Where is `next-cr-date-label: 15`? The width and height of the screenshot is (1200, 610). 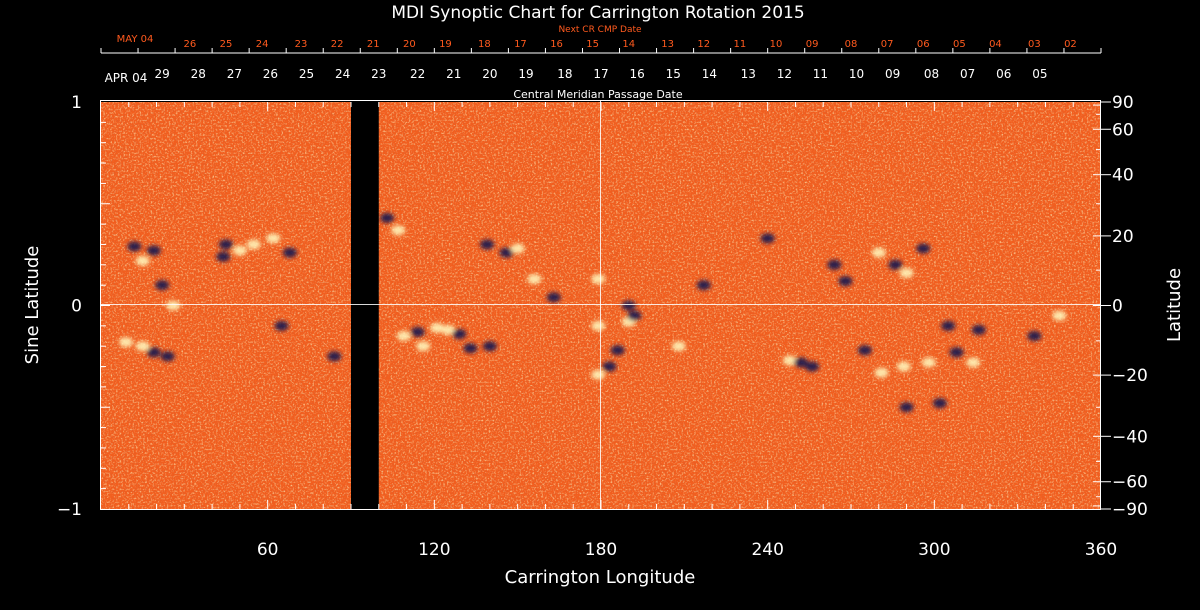 next-cr-date-label: 15 is located at coordinates (592, 44).